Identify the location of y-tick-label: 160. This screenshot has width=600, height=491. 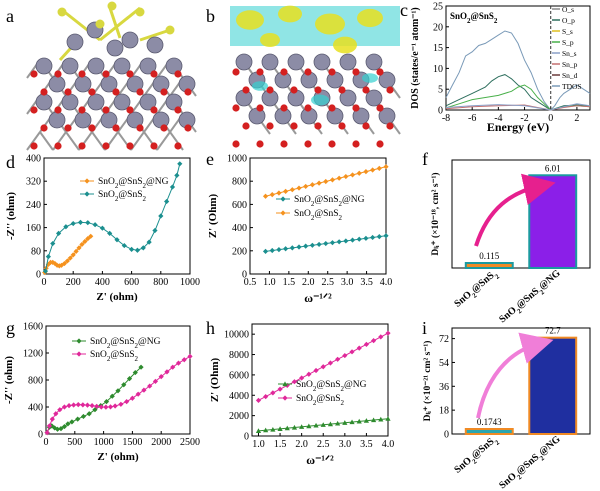
(33, 228).